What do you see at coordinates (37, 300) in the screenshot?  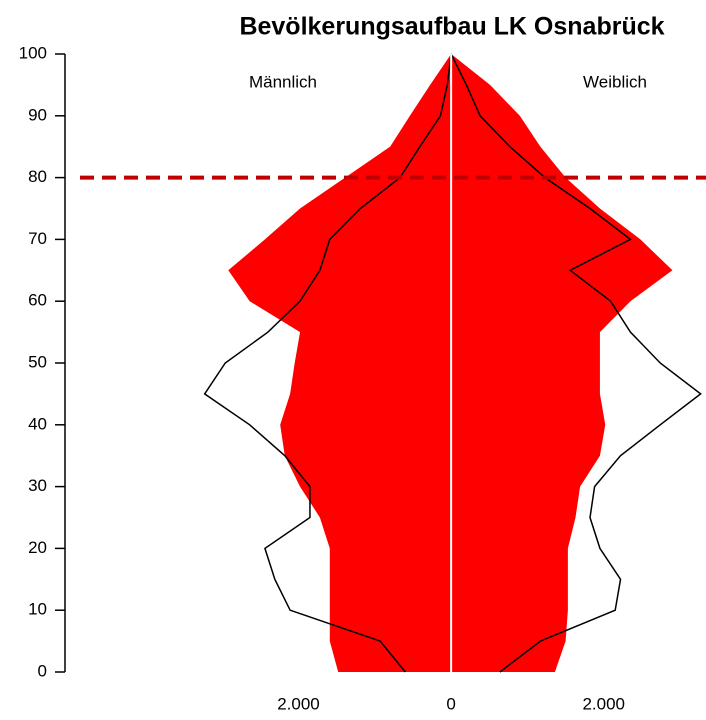 I see `y-tick-label: 60` at bounding box center [37, 300].